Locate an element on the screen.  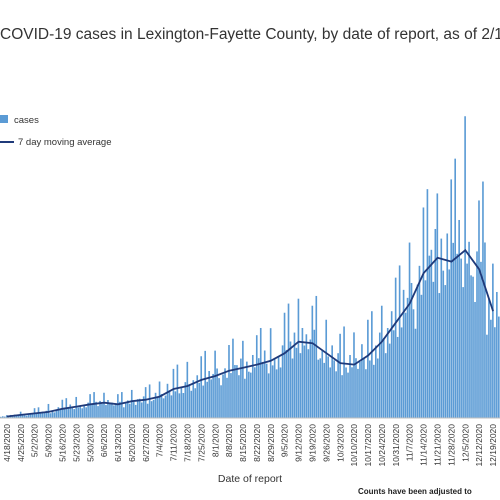
x-tick-label: 6/6/2020 is located at coordinates (104, 440).